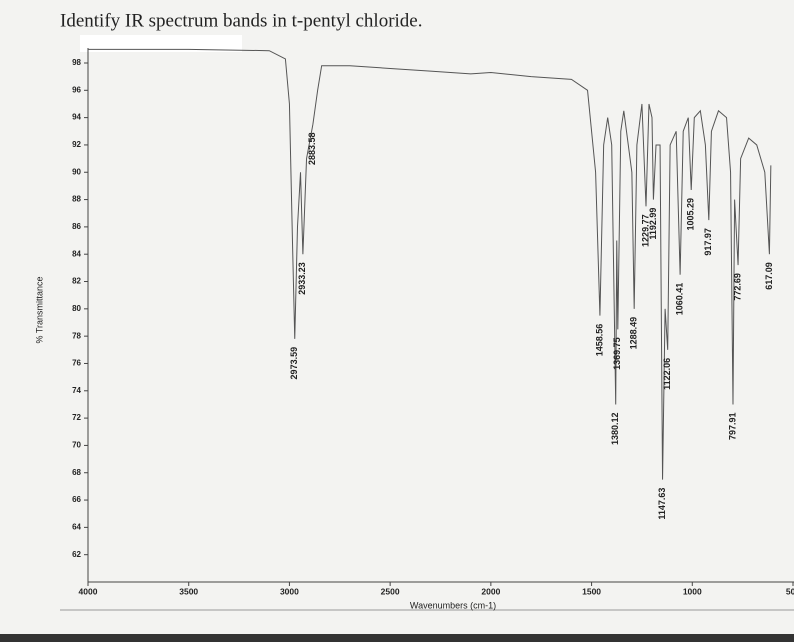  Describe the element at coordinates (615, 428) in the screenshot. I see `peak-label: 1380.12` at that location.